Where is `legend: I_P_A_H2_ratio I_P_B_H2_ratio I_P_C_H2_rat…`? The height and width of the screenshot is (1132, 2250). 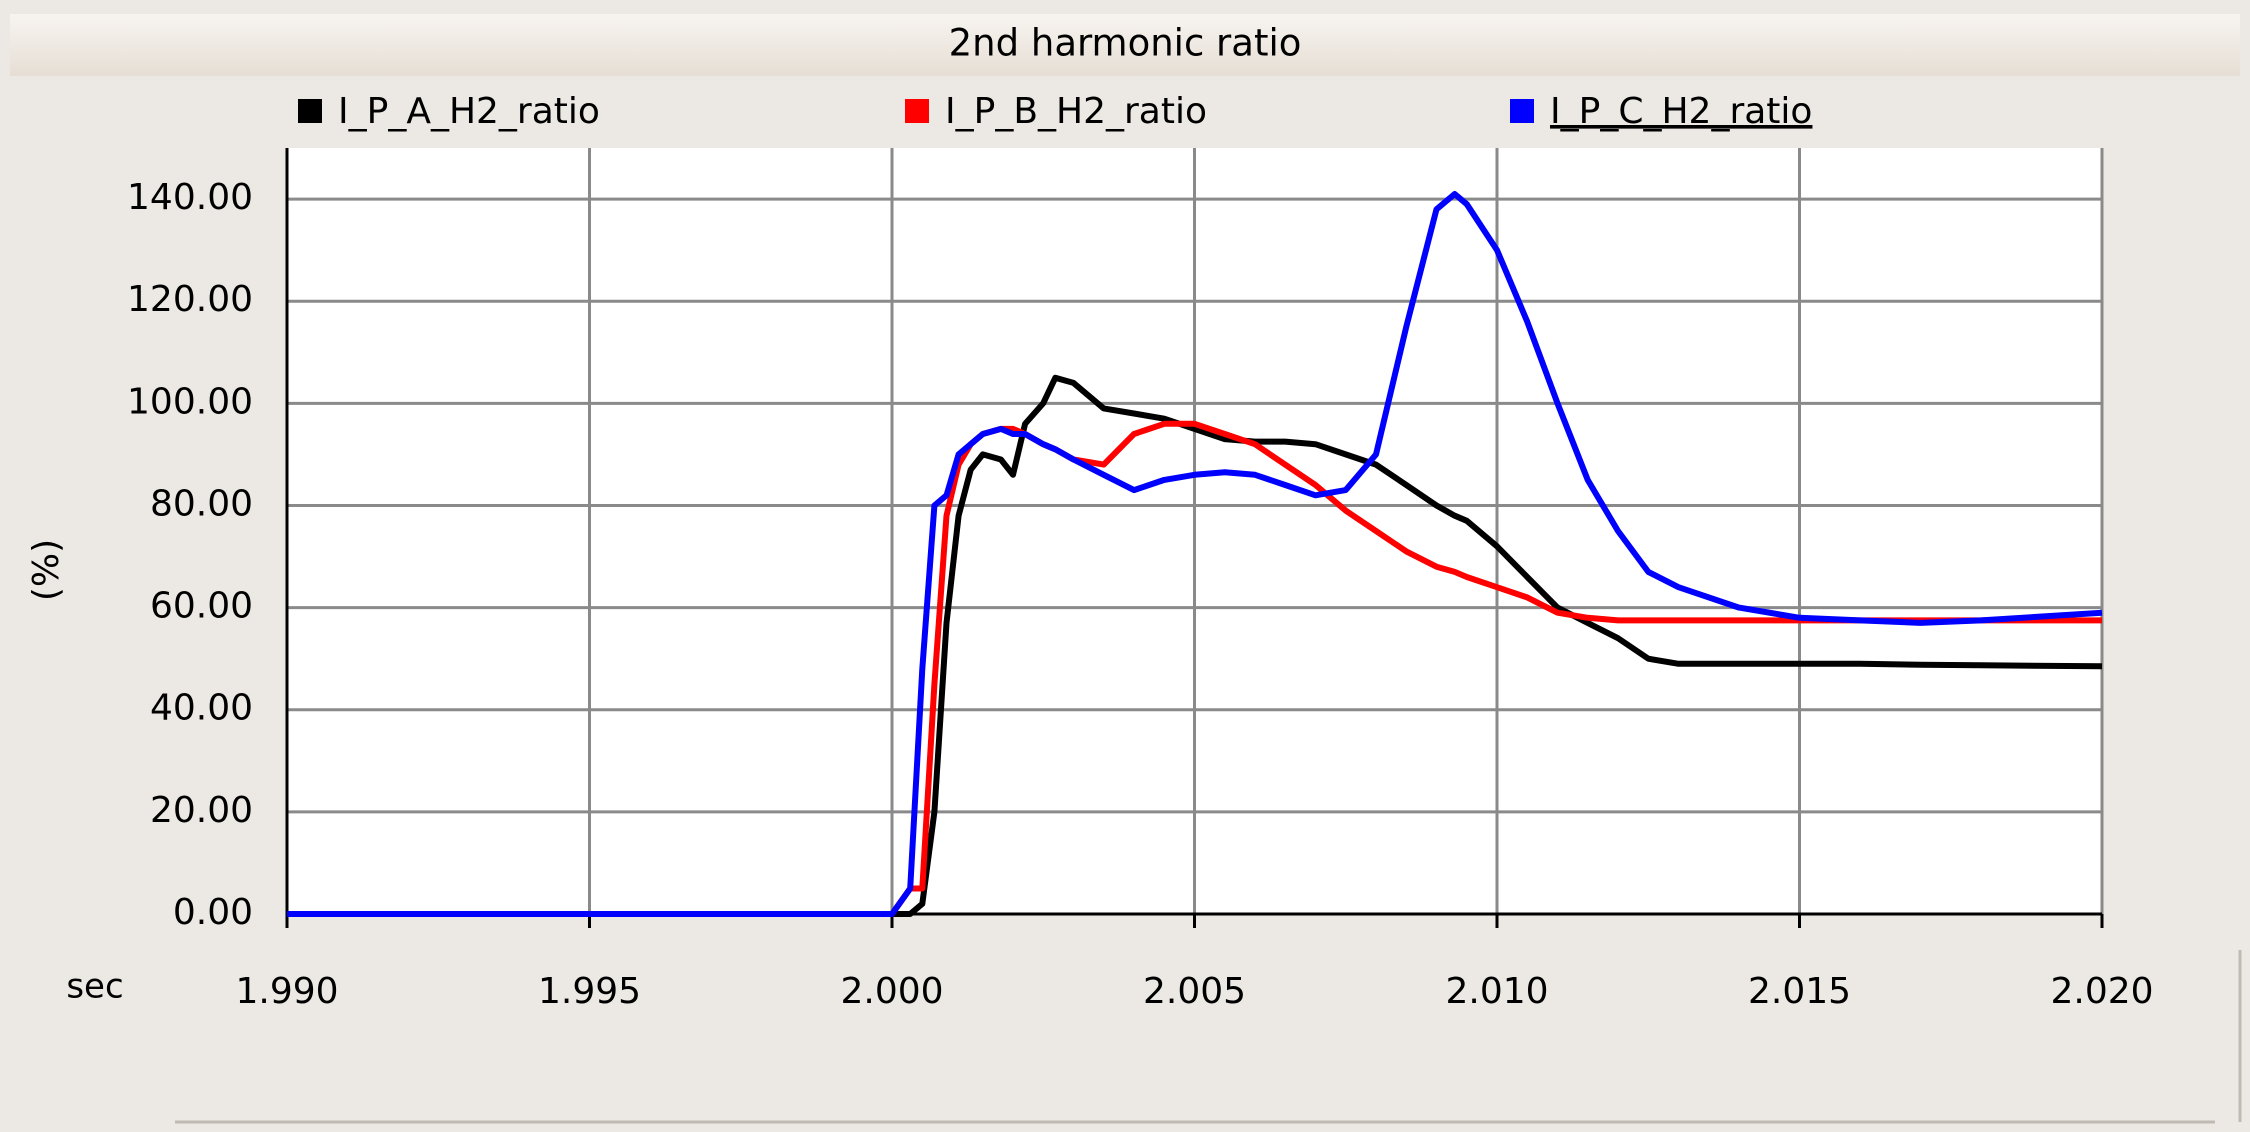
legend: I_P_A_H2_ratio I_P_B_H2_ratio I_P_C_H2_rat… is located at coordinates (1055, 111).